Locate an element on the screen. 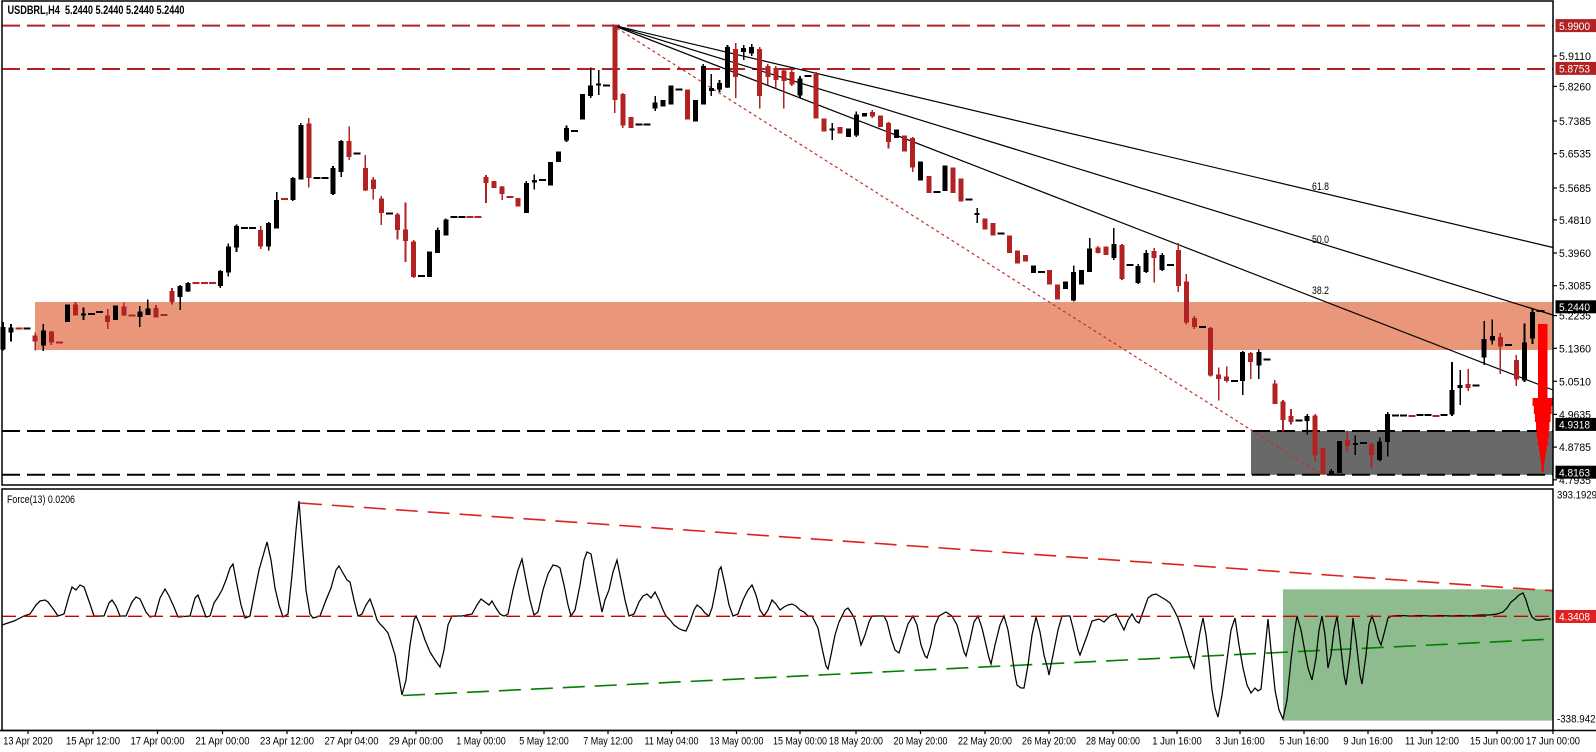  svg-text: Force(13) 0.0206 is located at coordinates (41, 500).